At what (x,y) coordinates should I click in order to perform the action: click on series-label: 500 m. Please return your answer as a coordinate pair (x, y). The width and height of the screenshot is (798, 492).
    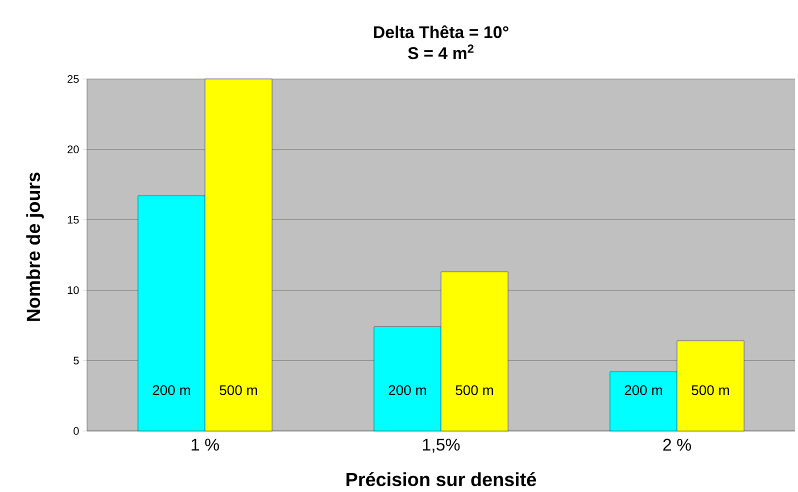
    Looking at the image, I should click on (474, 390).